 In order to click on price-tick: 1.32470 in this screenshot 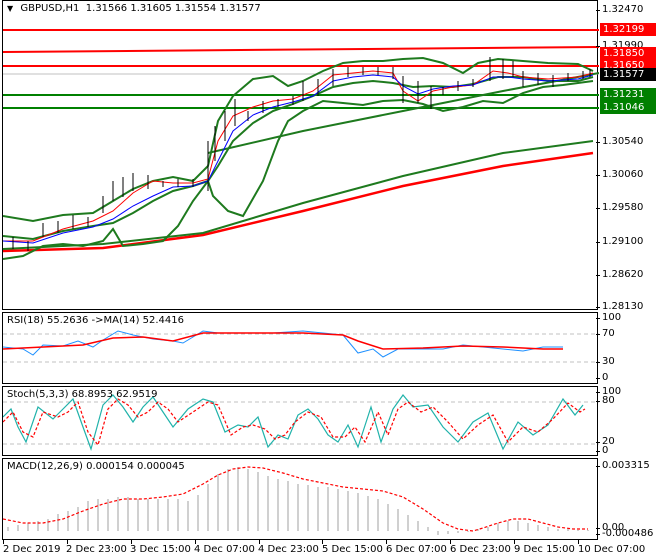, I will do `click(619, 9)`.